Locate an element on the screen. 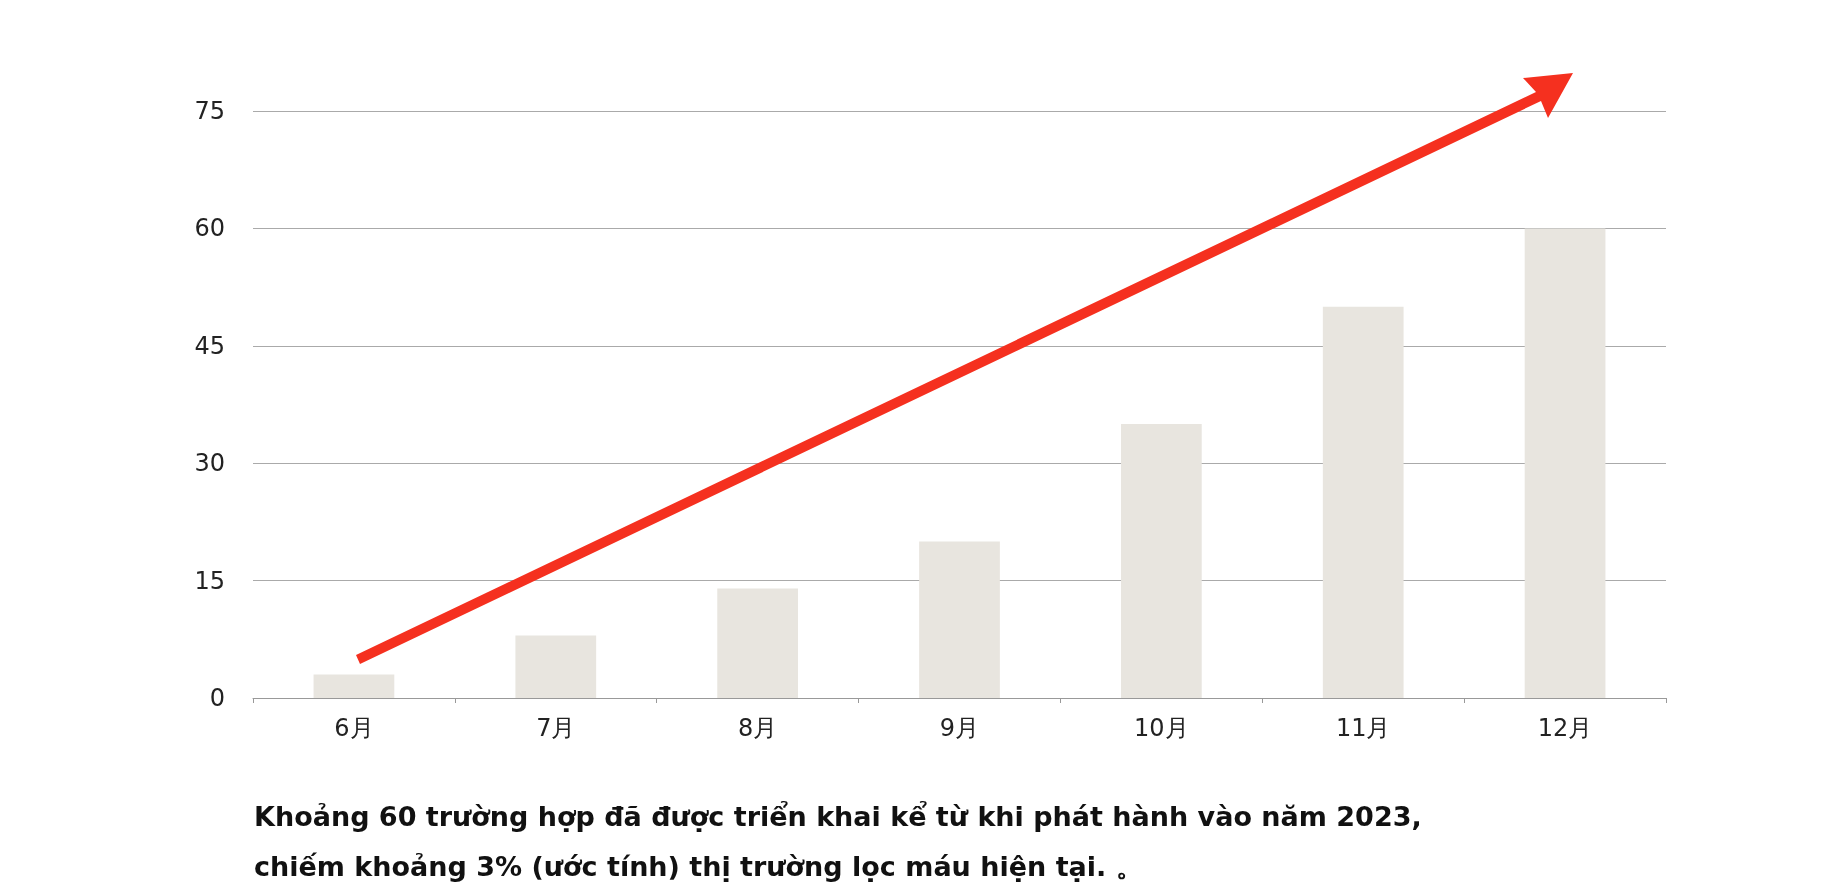 This screenshot has width=1844, height=896. y-tick-label: 15 is located at coordinates (209, 580).